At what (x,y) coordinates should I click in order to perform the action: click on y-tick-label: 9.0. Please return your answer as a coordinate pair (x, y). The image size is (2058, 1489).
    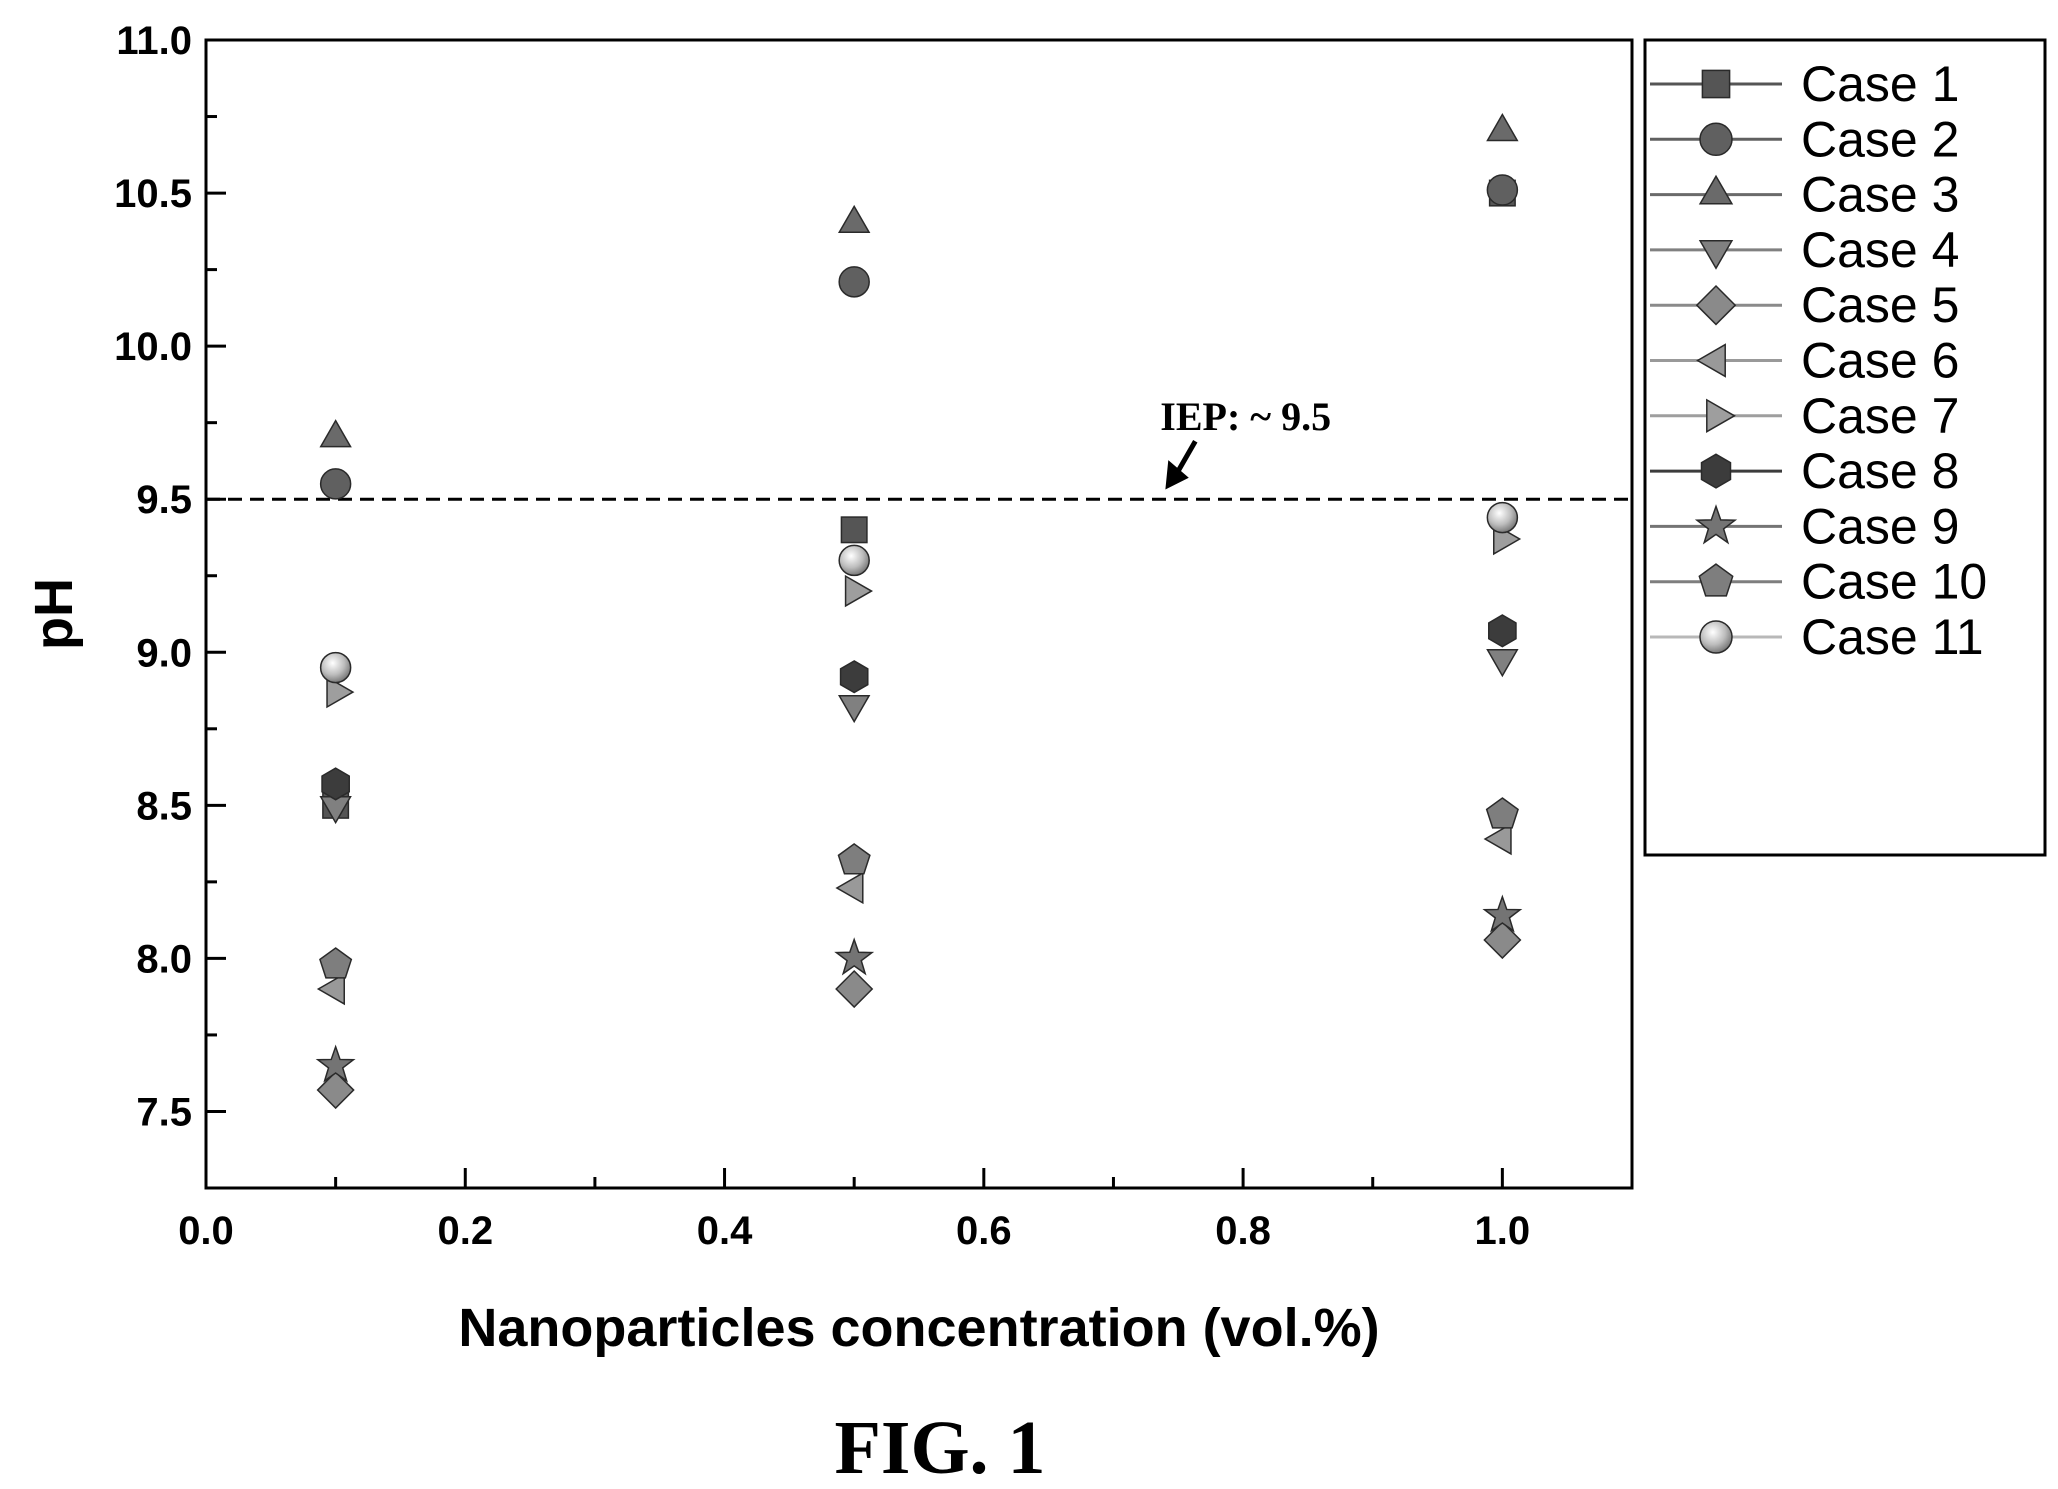
    Looking at the image, I should click on (164, 653).